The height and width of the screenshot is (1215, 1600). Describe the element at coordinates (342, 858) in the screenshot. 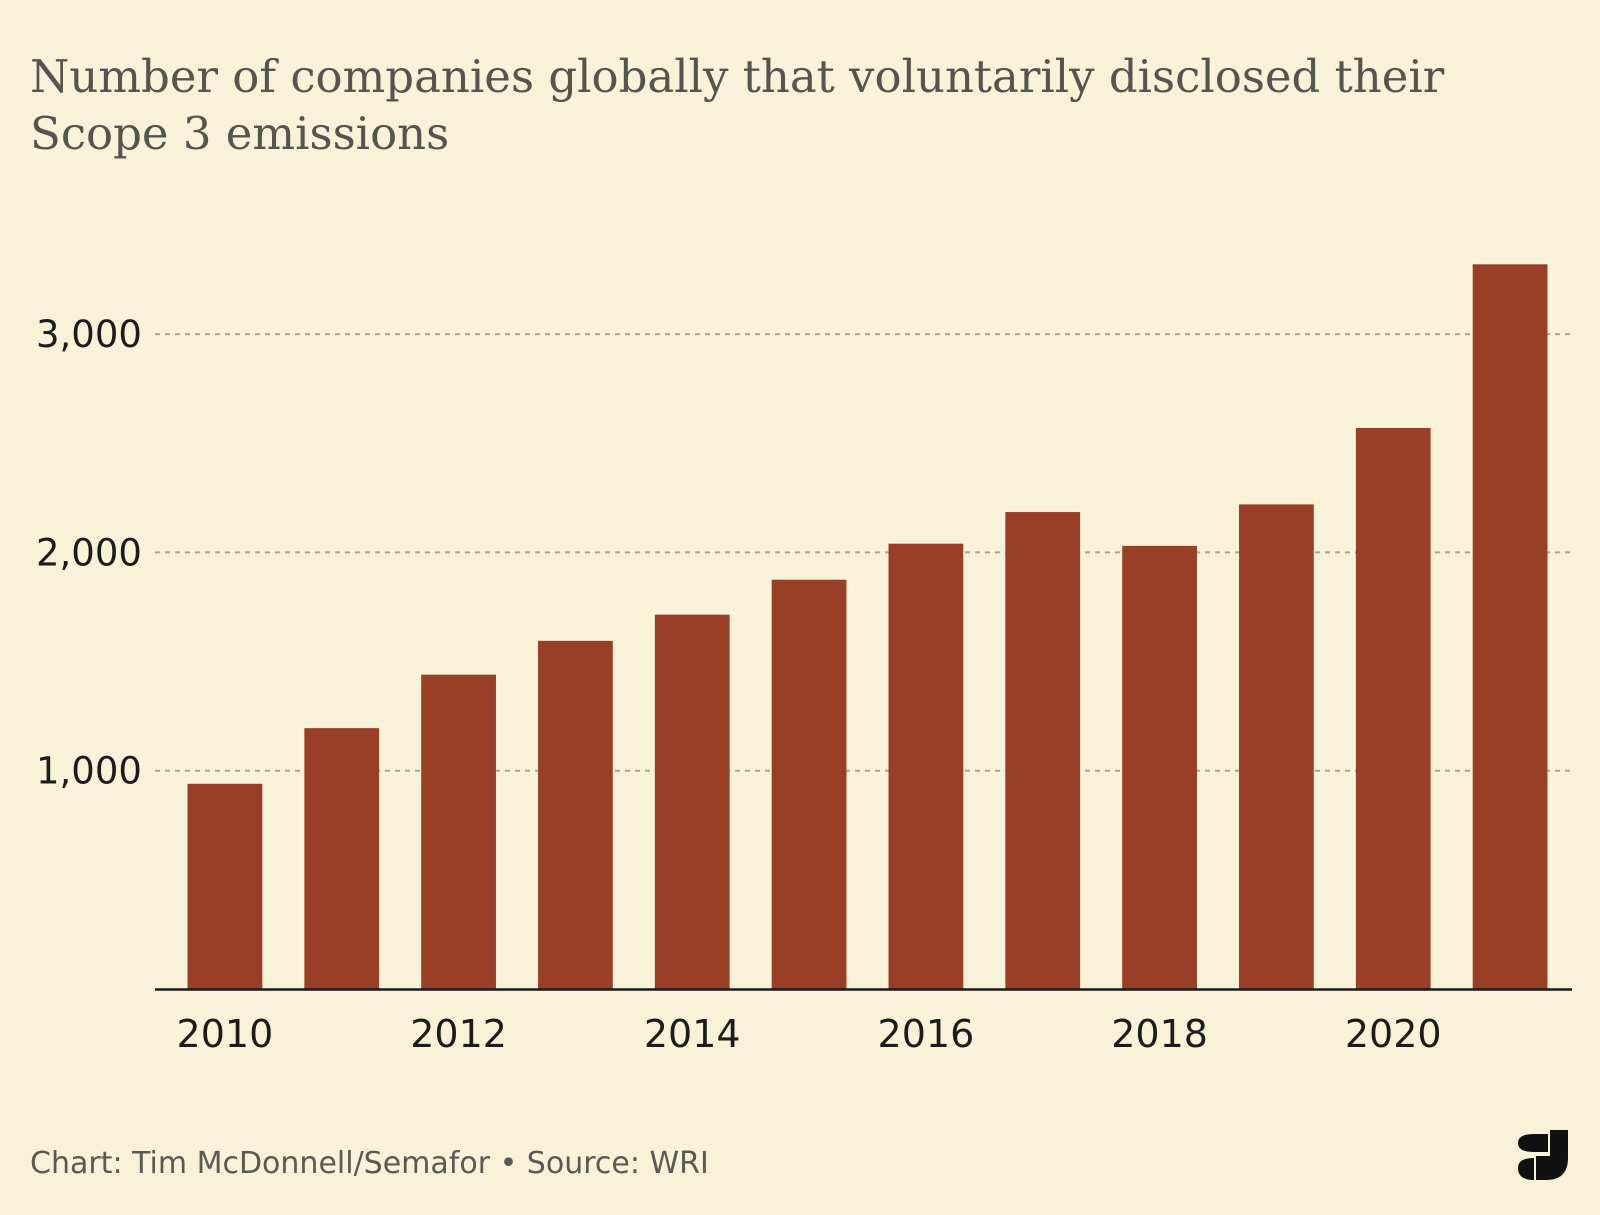

I see `bar: 2011: 1195` at that location.